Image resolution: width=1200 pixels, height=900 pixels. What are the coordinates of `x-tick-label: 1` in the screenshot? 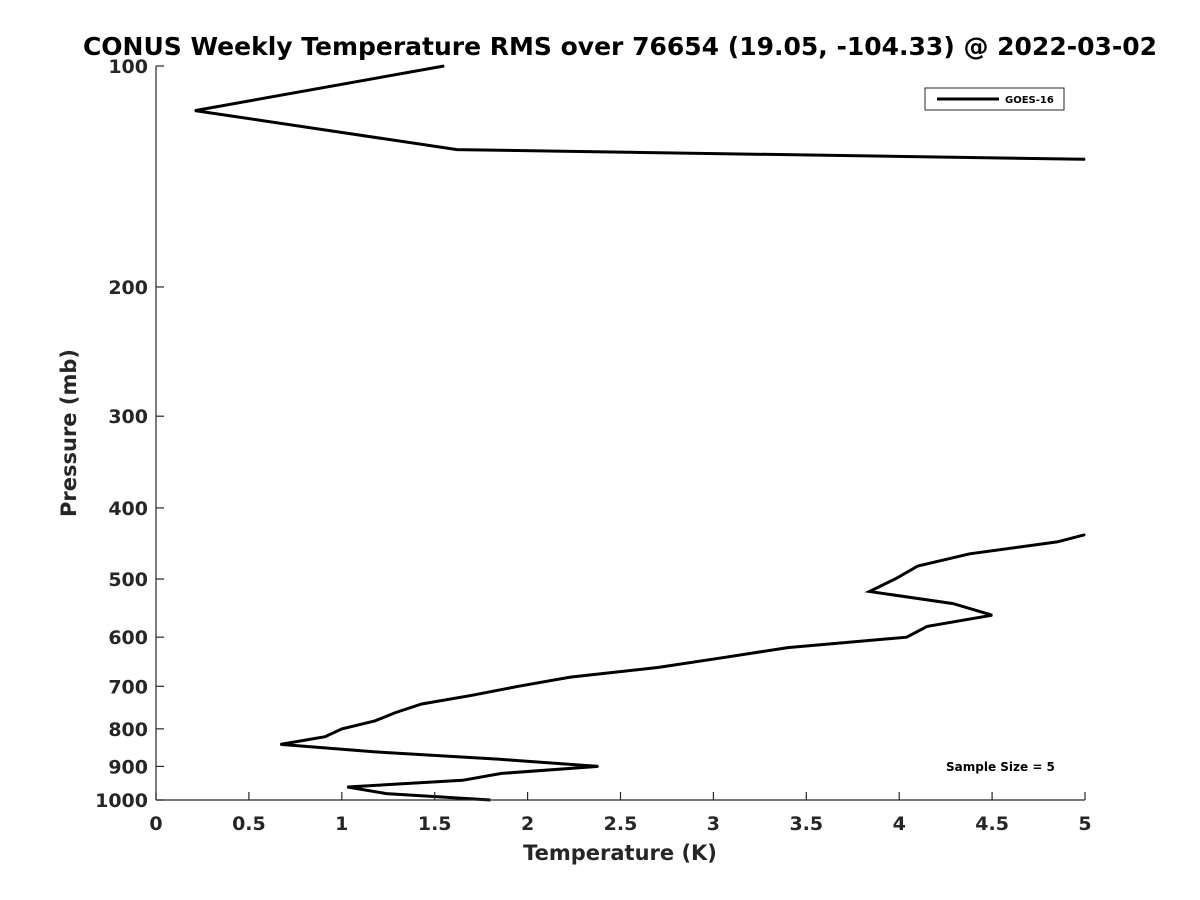 It's located at (341, 824).